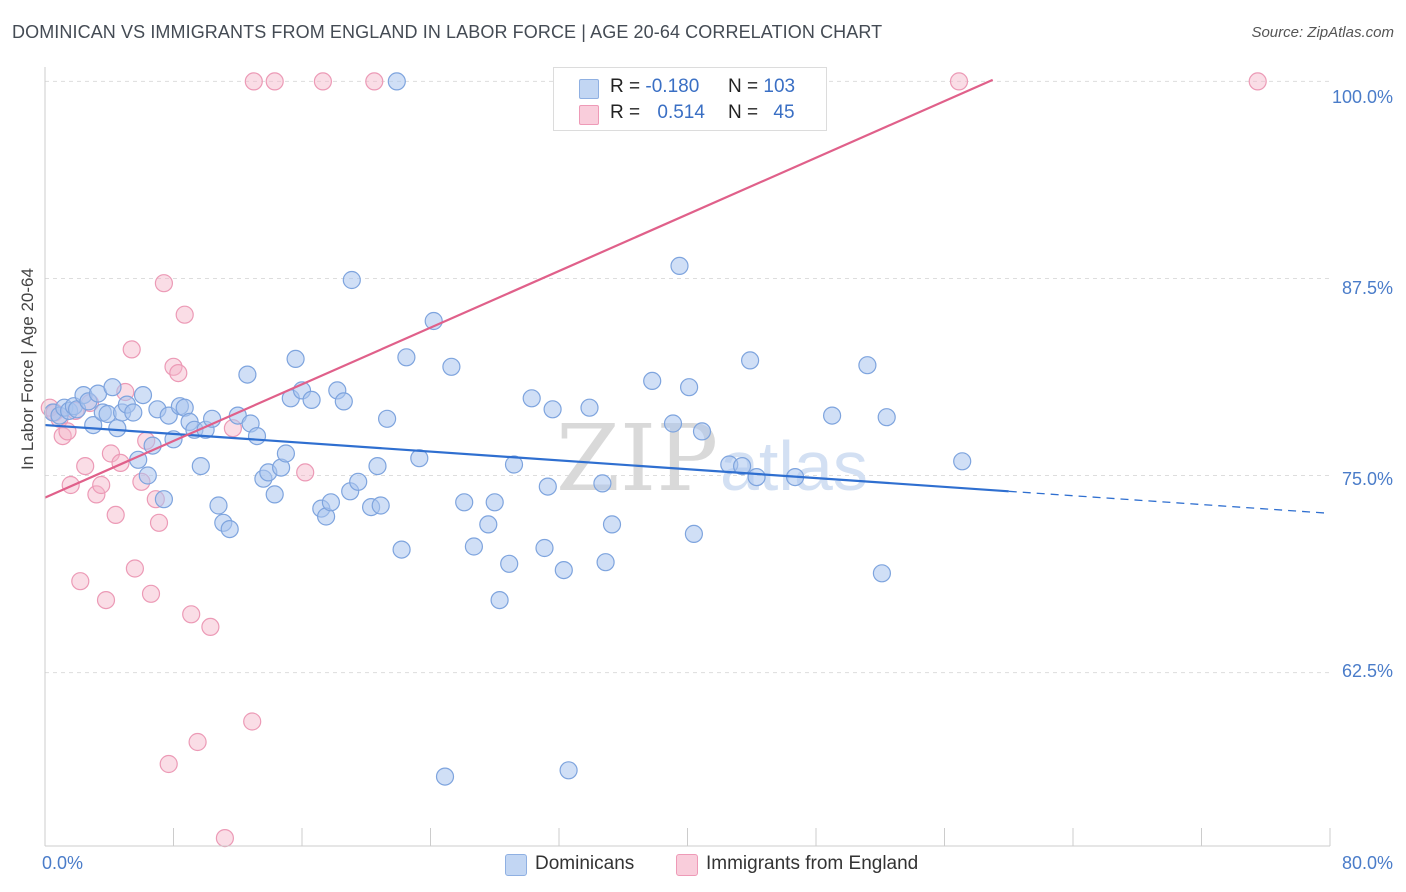 The width and height of the screenshot is (1406, 892). Describe the element at coordinates (589, 89) in the screenshot. I see `legend-swatch-blue` at that location.